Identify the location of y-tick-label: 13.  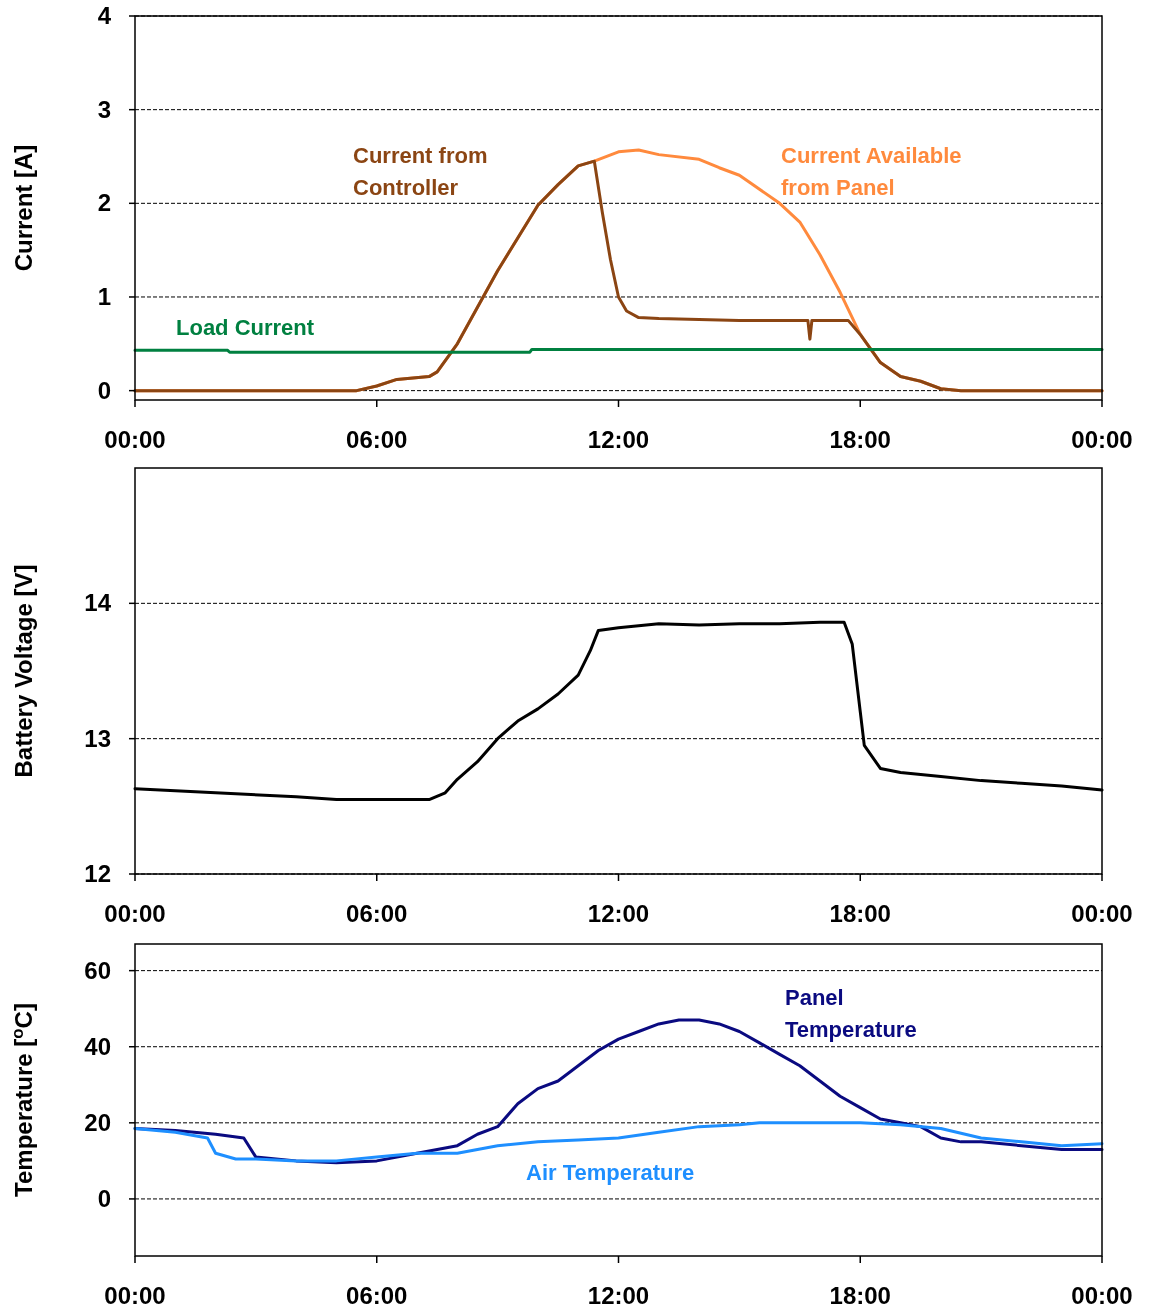
(97, 738).